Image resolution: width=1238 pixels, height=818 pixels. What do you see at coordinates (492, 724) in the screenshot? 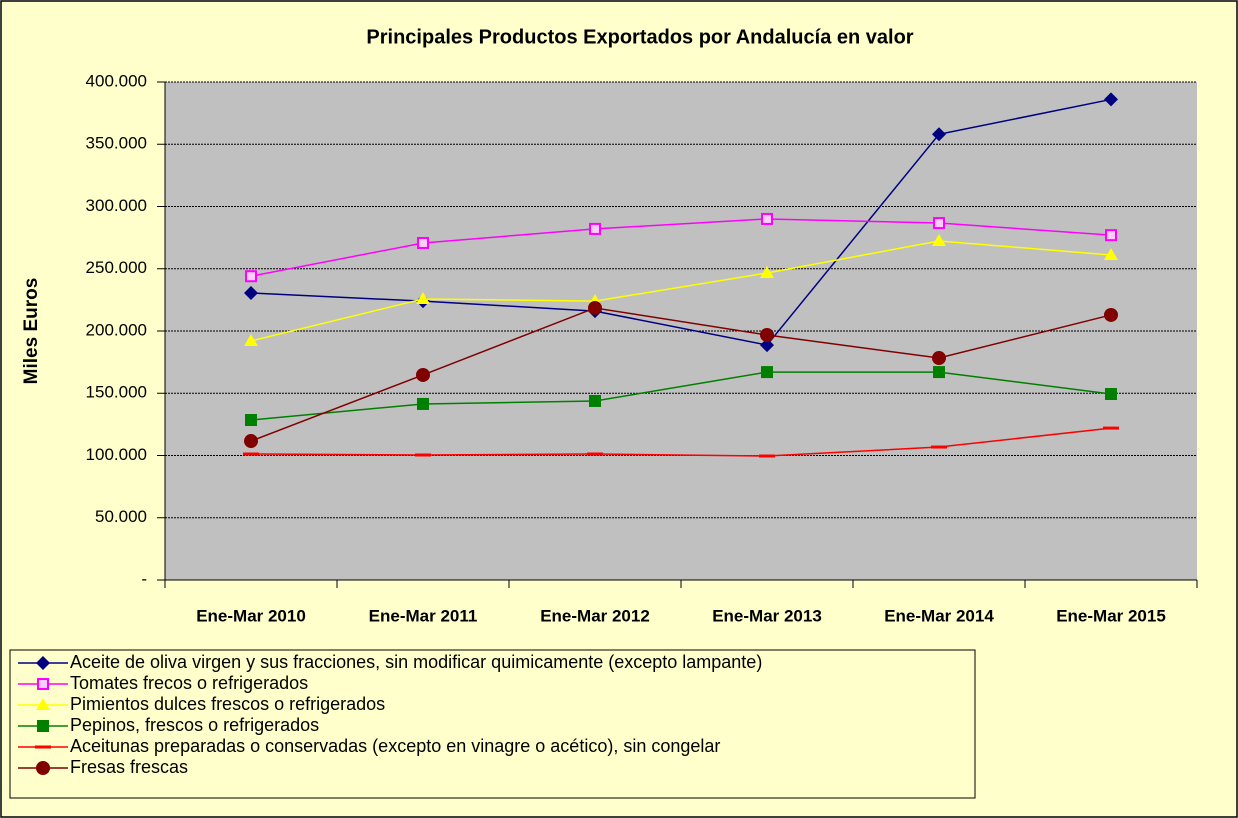
I see `legend` at bounding box center [492, 724].